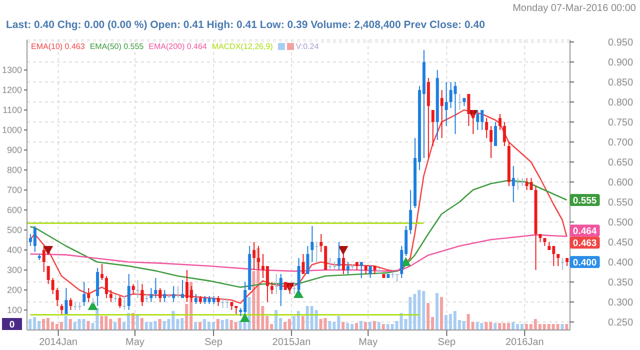  What do you see at coordinates (14, 190) in the screenshot?
I see `y2-tick-label: 700` at bounding box center [14, 190].